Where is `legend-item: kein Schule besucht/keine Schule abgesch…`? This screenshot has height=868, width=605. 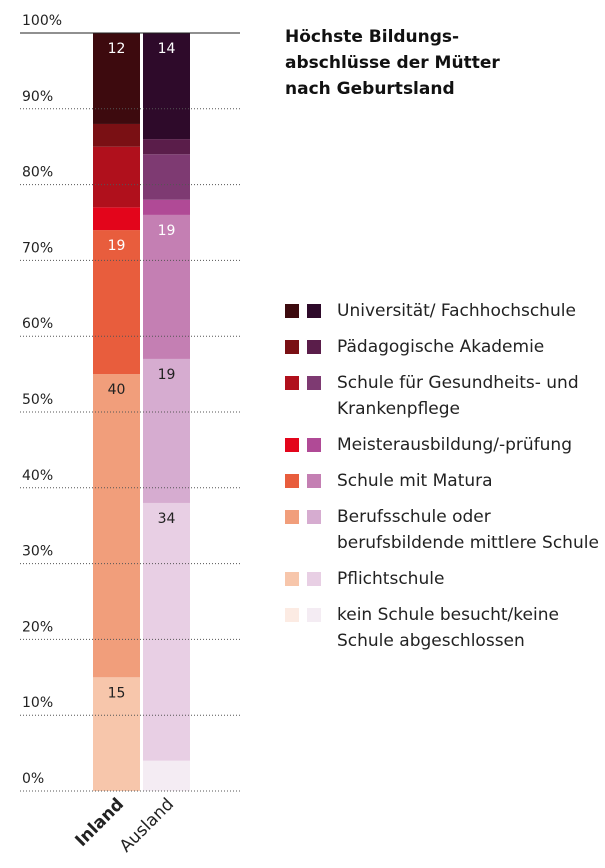 legend-item: kein Schule besucht/keine Schule abgesch… is located at coordinates (442, 628).